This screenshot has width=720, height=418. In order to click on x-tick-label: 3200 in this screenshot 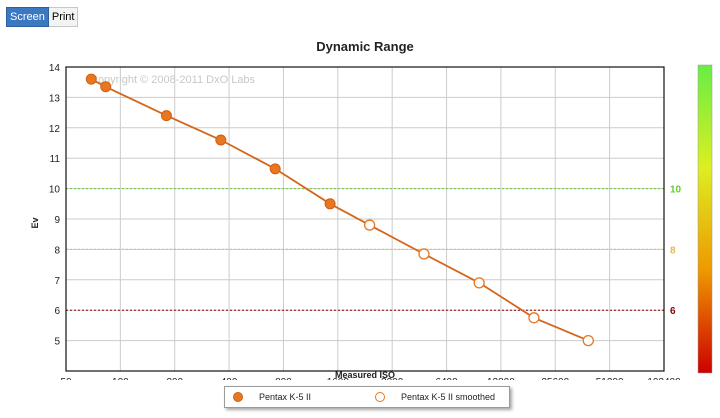, I will do `click(392, 378)`.